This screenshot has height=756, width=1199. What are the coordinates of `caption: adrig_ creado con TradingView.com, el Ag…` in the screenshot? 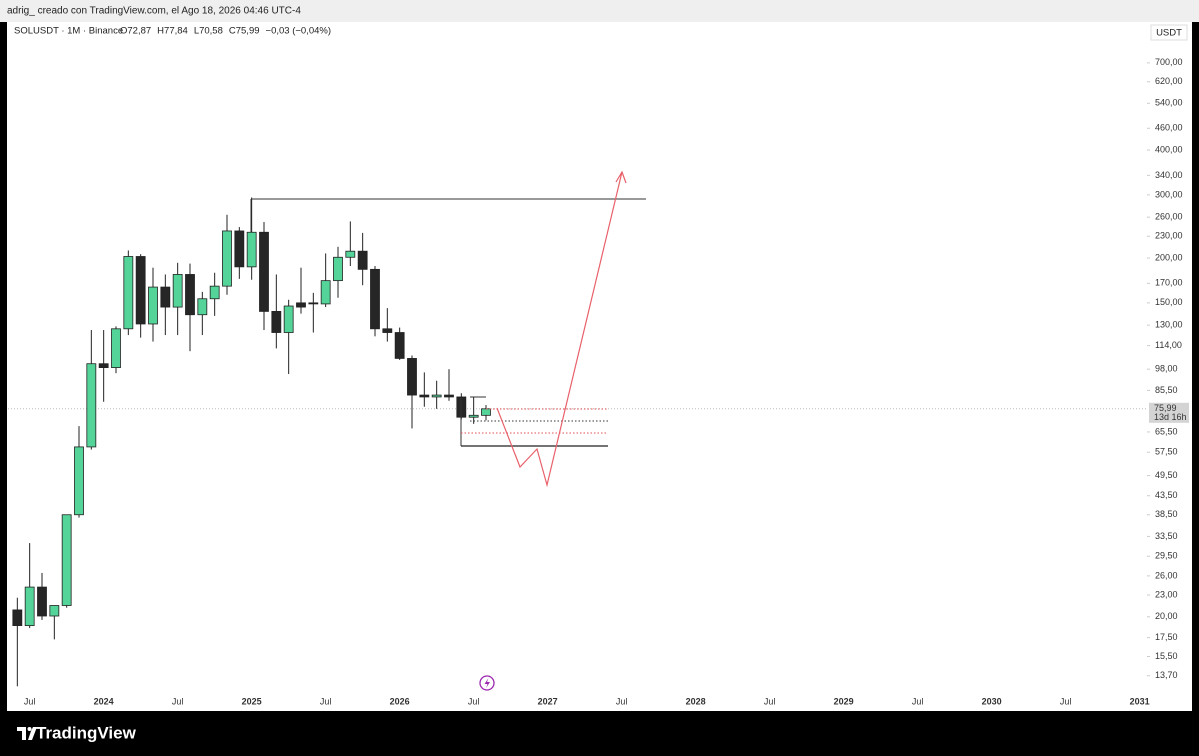 It's located at (154, 11).